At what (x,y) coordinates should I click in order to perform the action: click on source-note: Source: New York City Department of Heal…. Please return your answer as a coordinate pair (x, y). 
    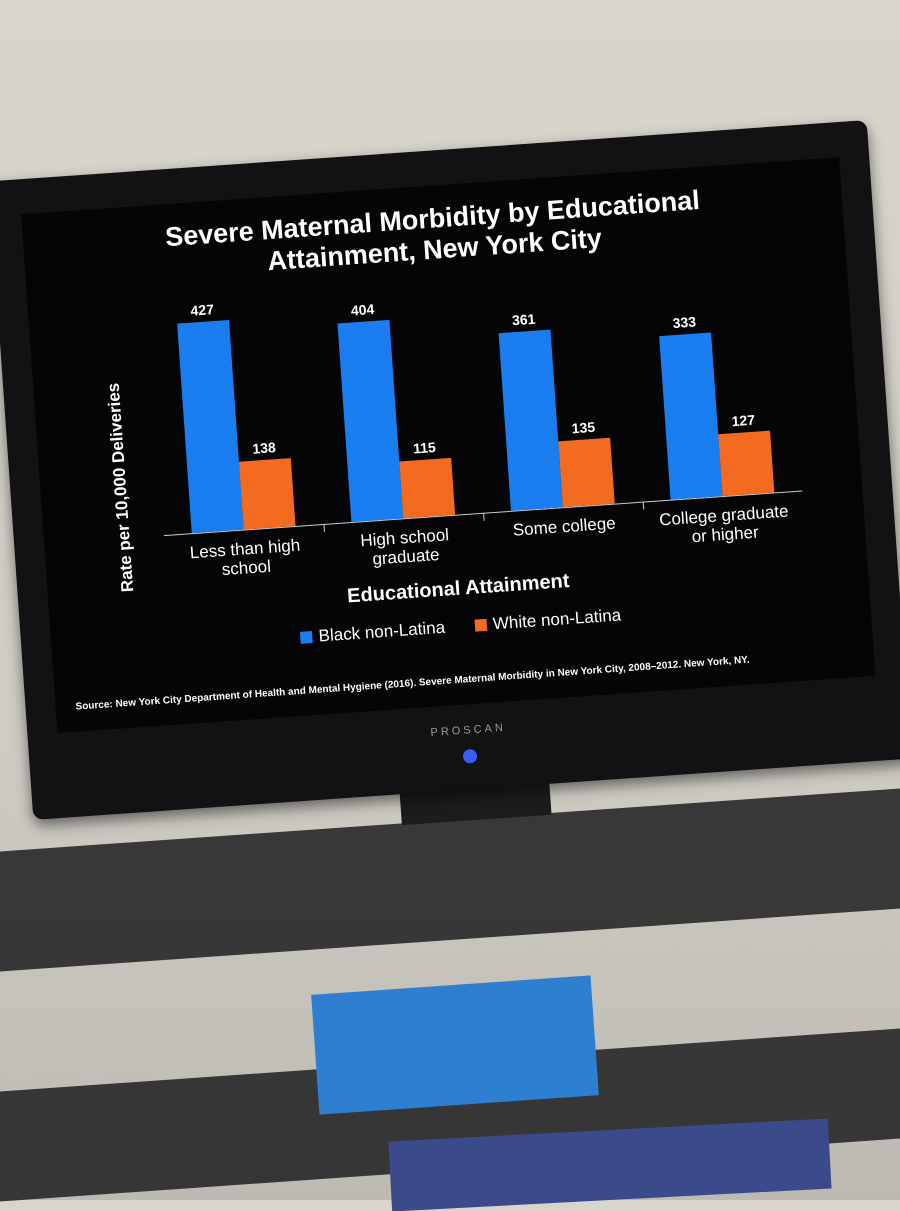
    Looking at the image, I should click on (412, 683).